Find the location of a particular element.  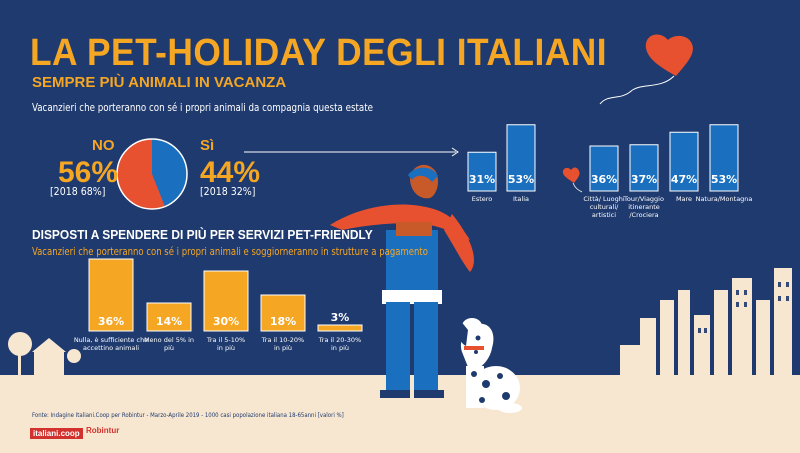

bottom-bar-category: più is located at coordinates (169, 348).